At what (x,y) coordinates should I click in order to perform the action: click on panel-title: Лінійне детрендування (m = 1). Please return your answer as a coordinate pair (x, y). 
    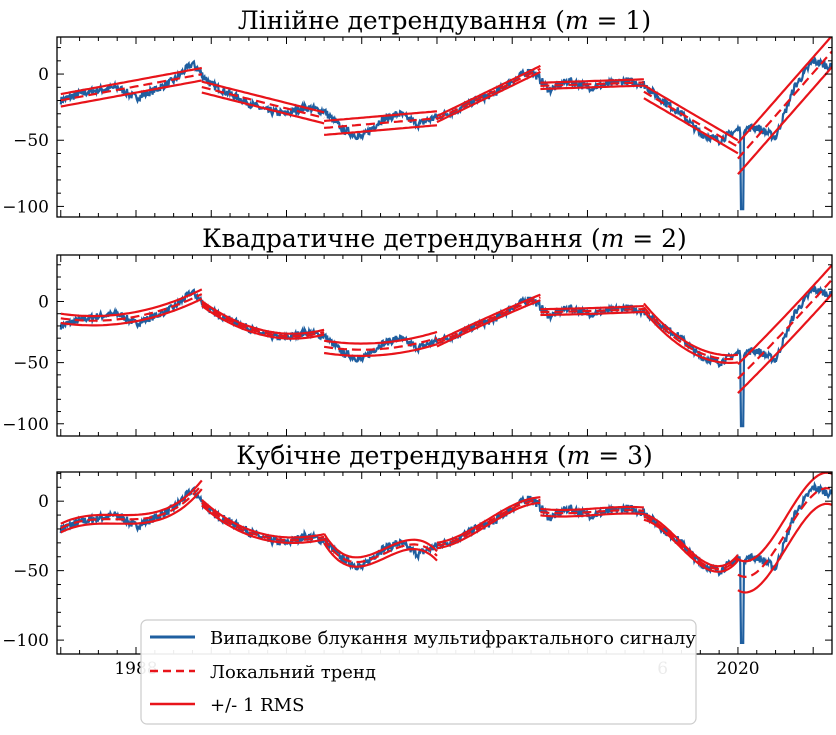
    Looking at the image, I should click on (444, 20).